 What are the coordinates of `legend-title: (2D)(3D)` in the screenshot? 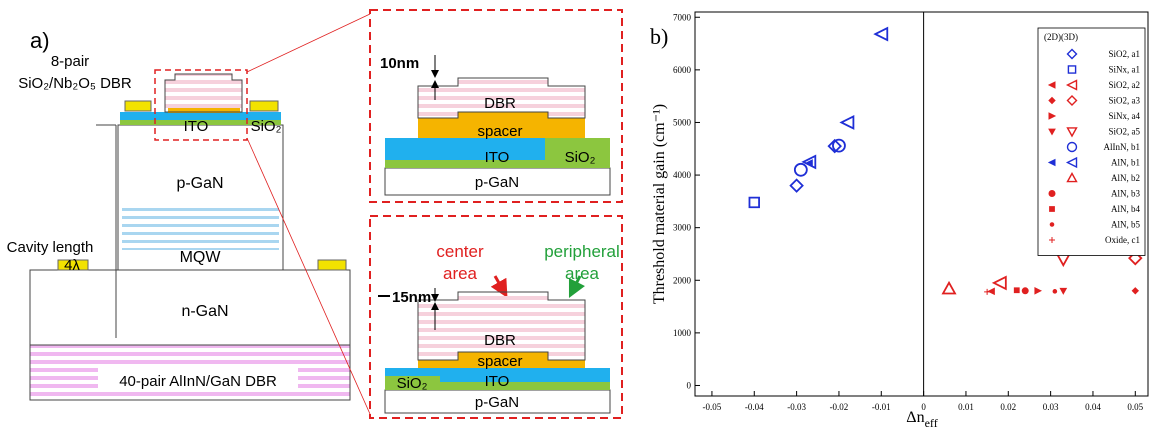 It's located at (1061, 37).